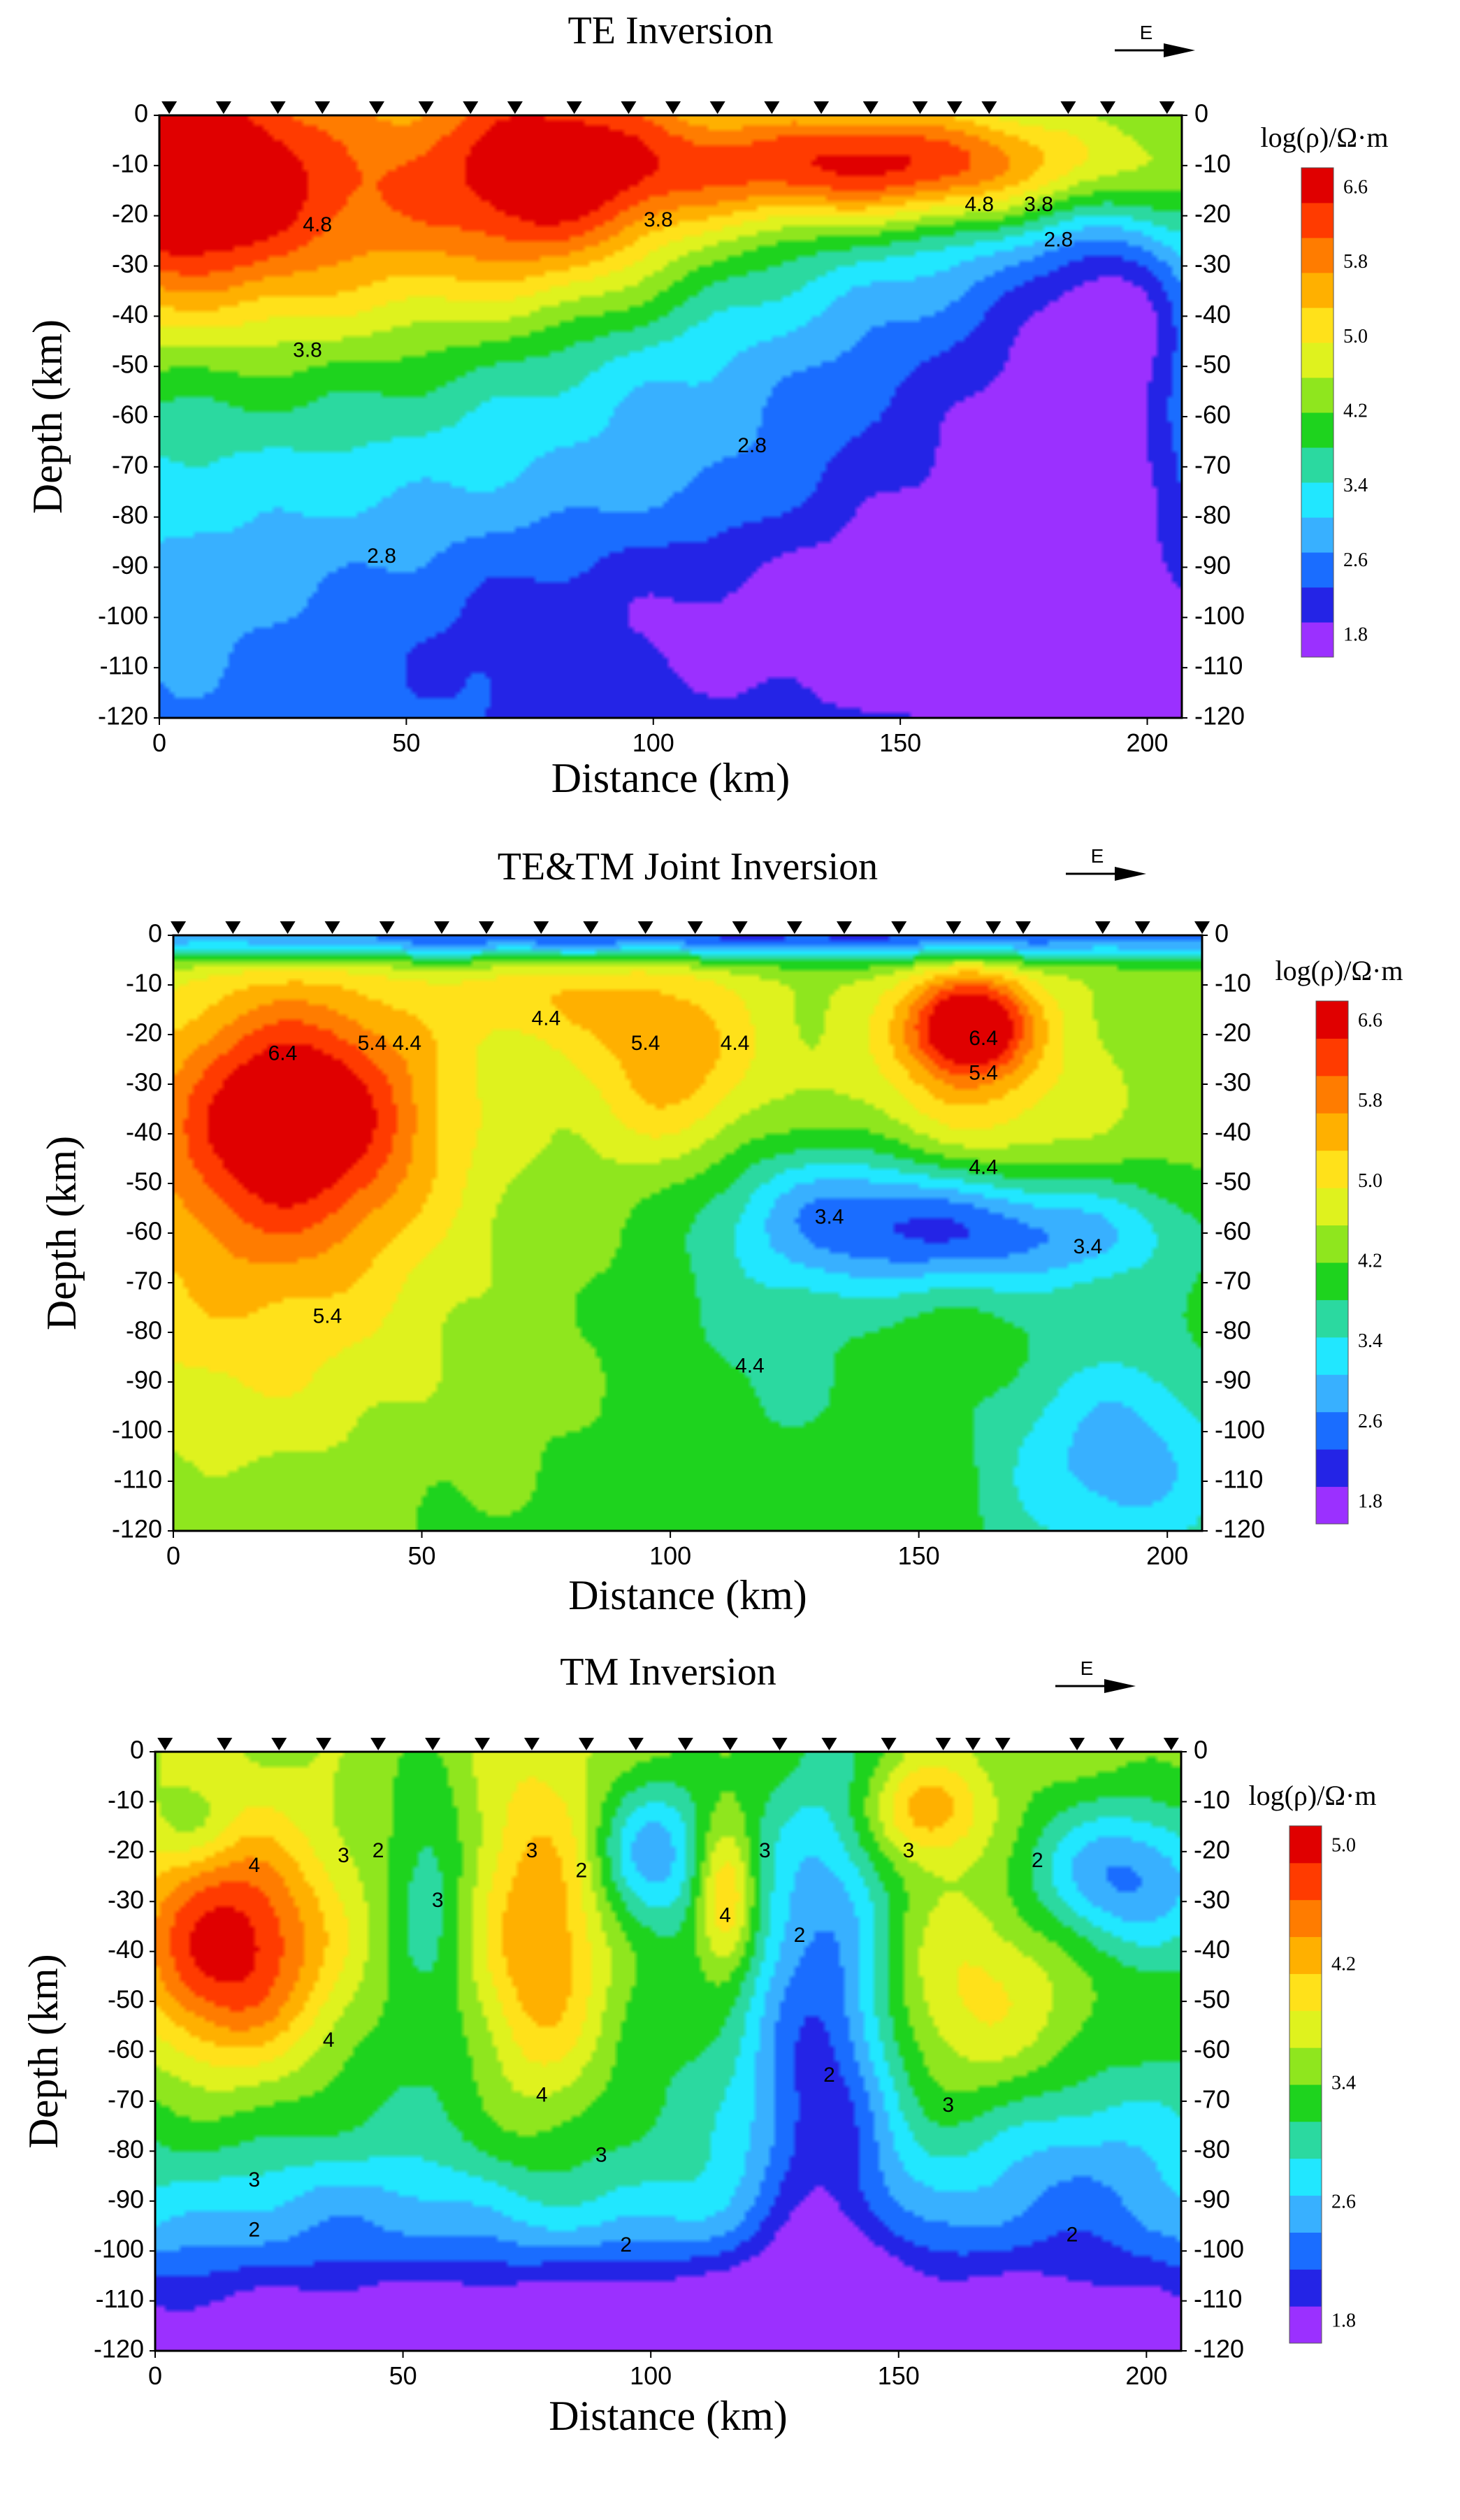 This screenshot has width=1460, height=2520. Describe the element at coordinates (137, 1750) in the screenshot. I see `y-tick-label: 0` at that location.